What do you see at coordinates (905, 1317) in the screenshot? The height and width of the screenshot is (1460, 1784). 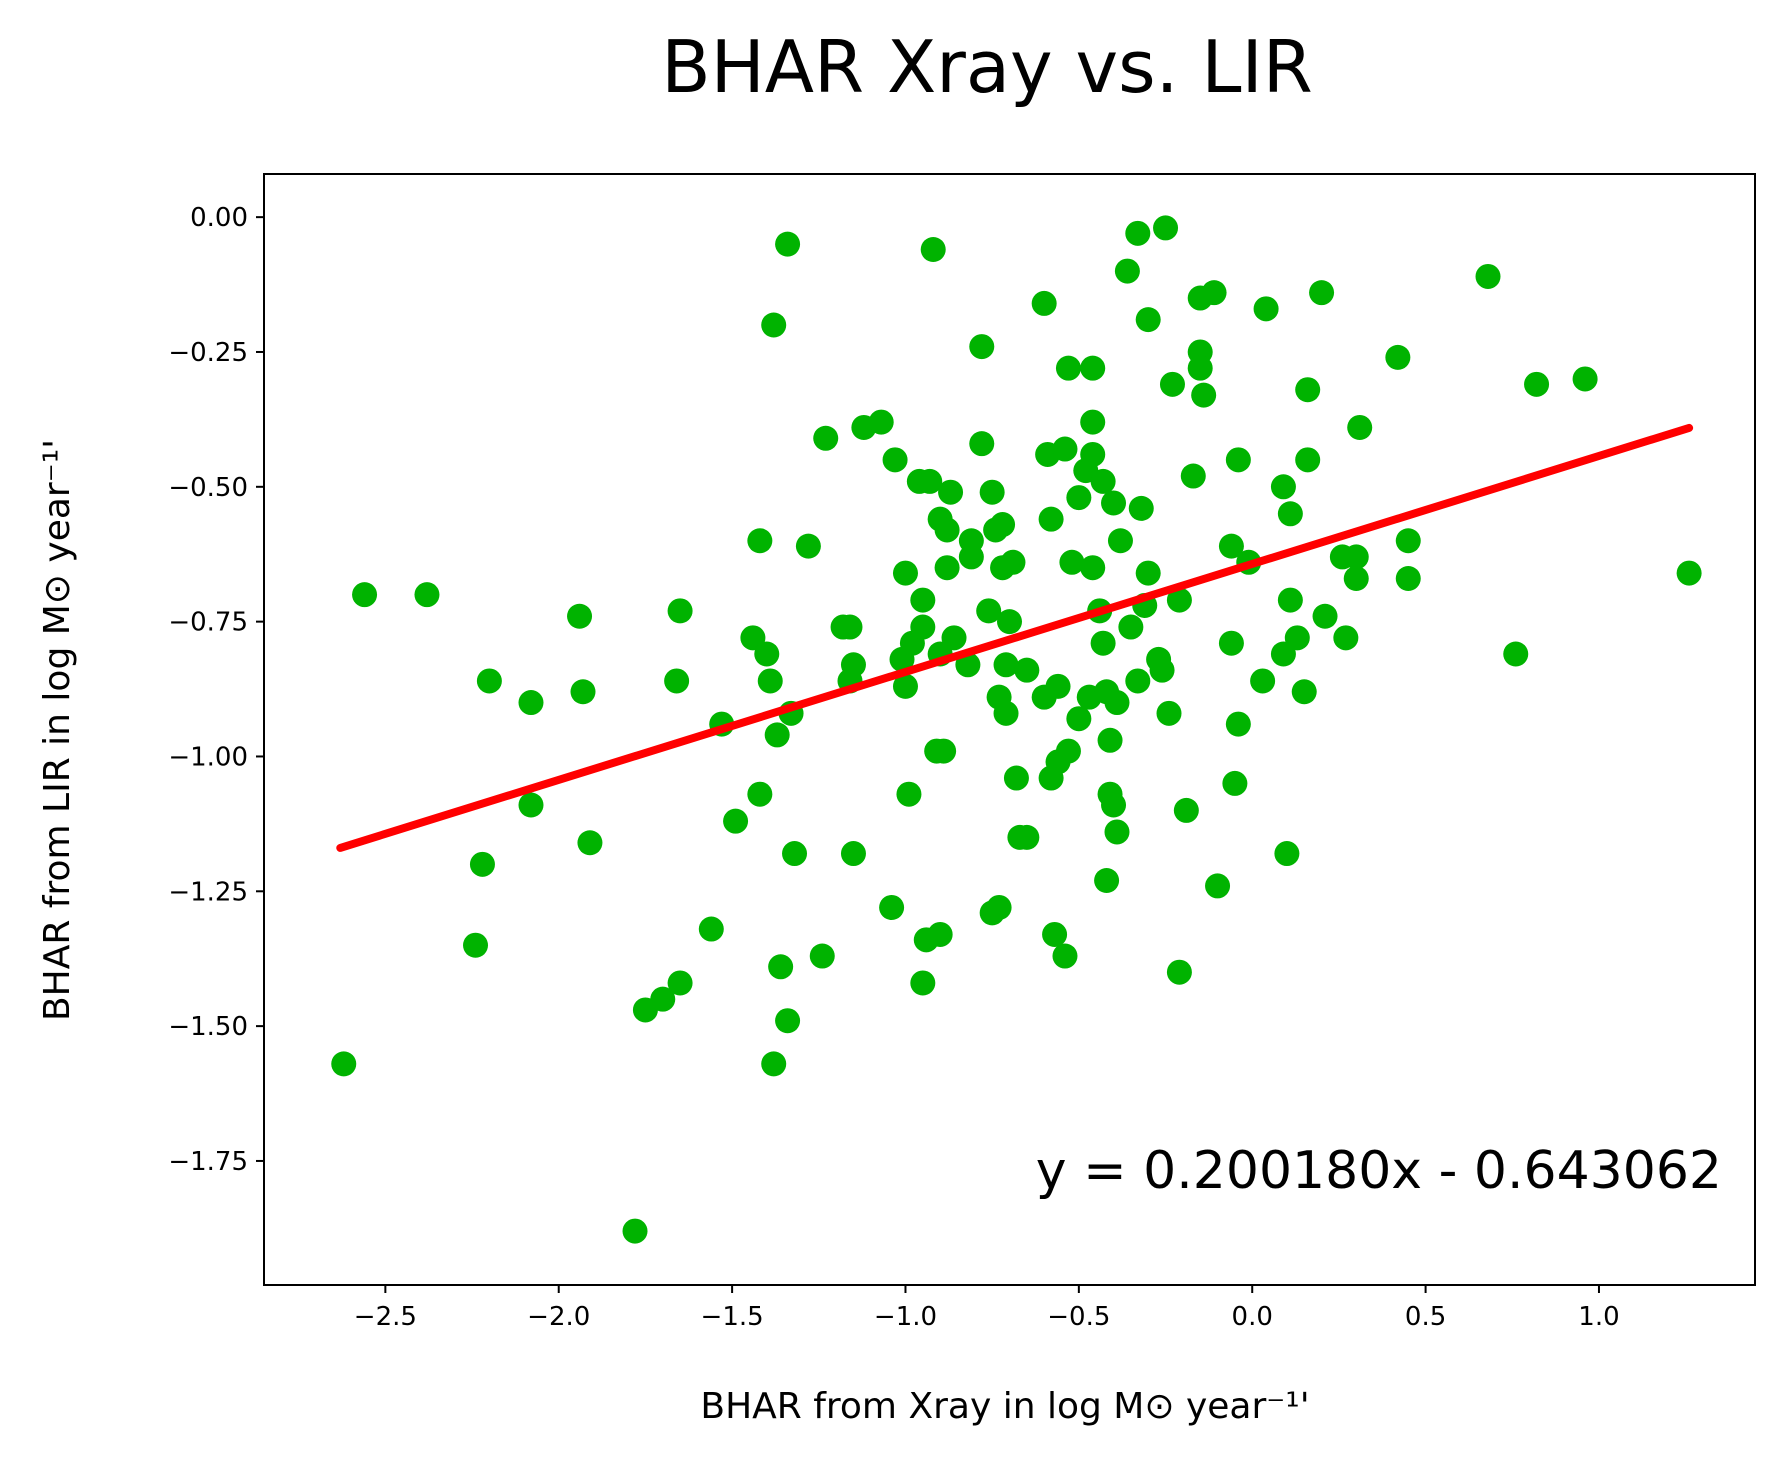 I see `x-tick-label: −1.0` at bounding box center [905, 1317].